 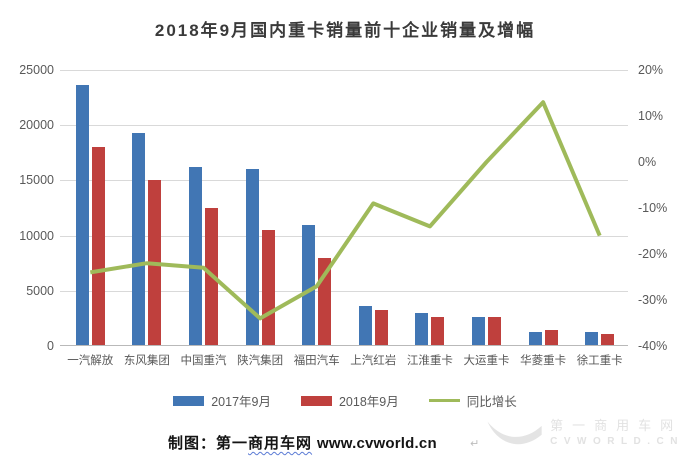 What do you see at coordinates (192, 443) in the screenshot?
I see `footer-prefix: 制图：` at bounding box center [192, 443].